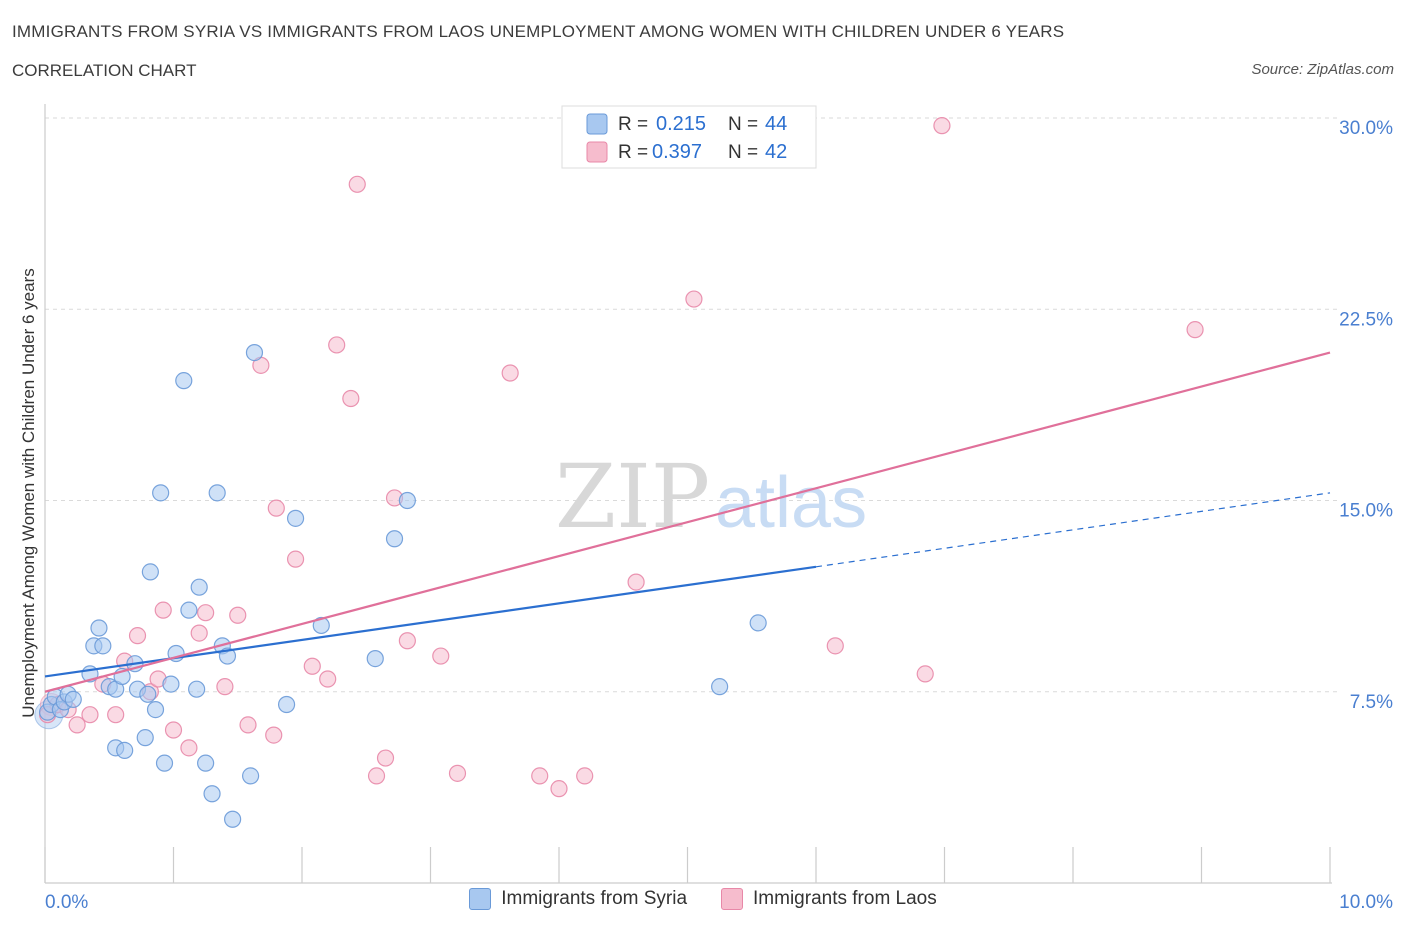  I want to click on stats-n-value-syria: 44, so click(776, 124).